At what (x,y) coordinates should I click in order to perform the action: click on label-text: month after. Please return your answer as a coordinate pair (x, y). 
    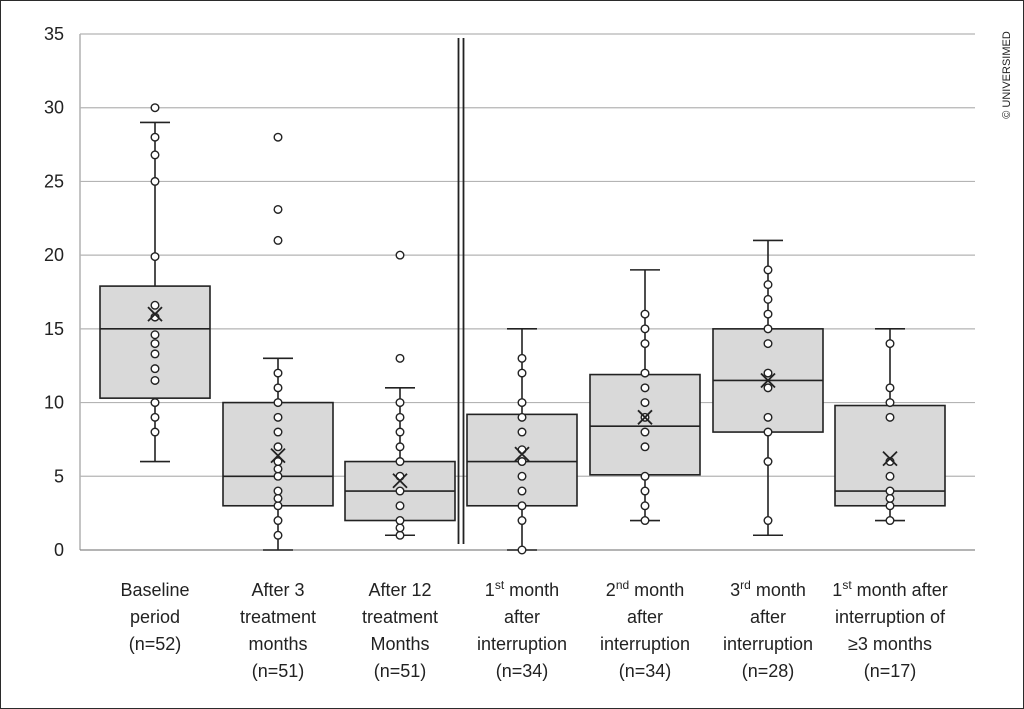
    Looking at the image, I should click on (900, 590).